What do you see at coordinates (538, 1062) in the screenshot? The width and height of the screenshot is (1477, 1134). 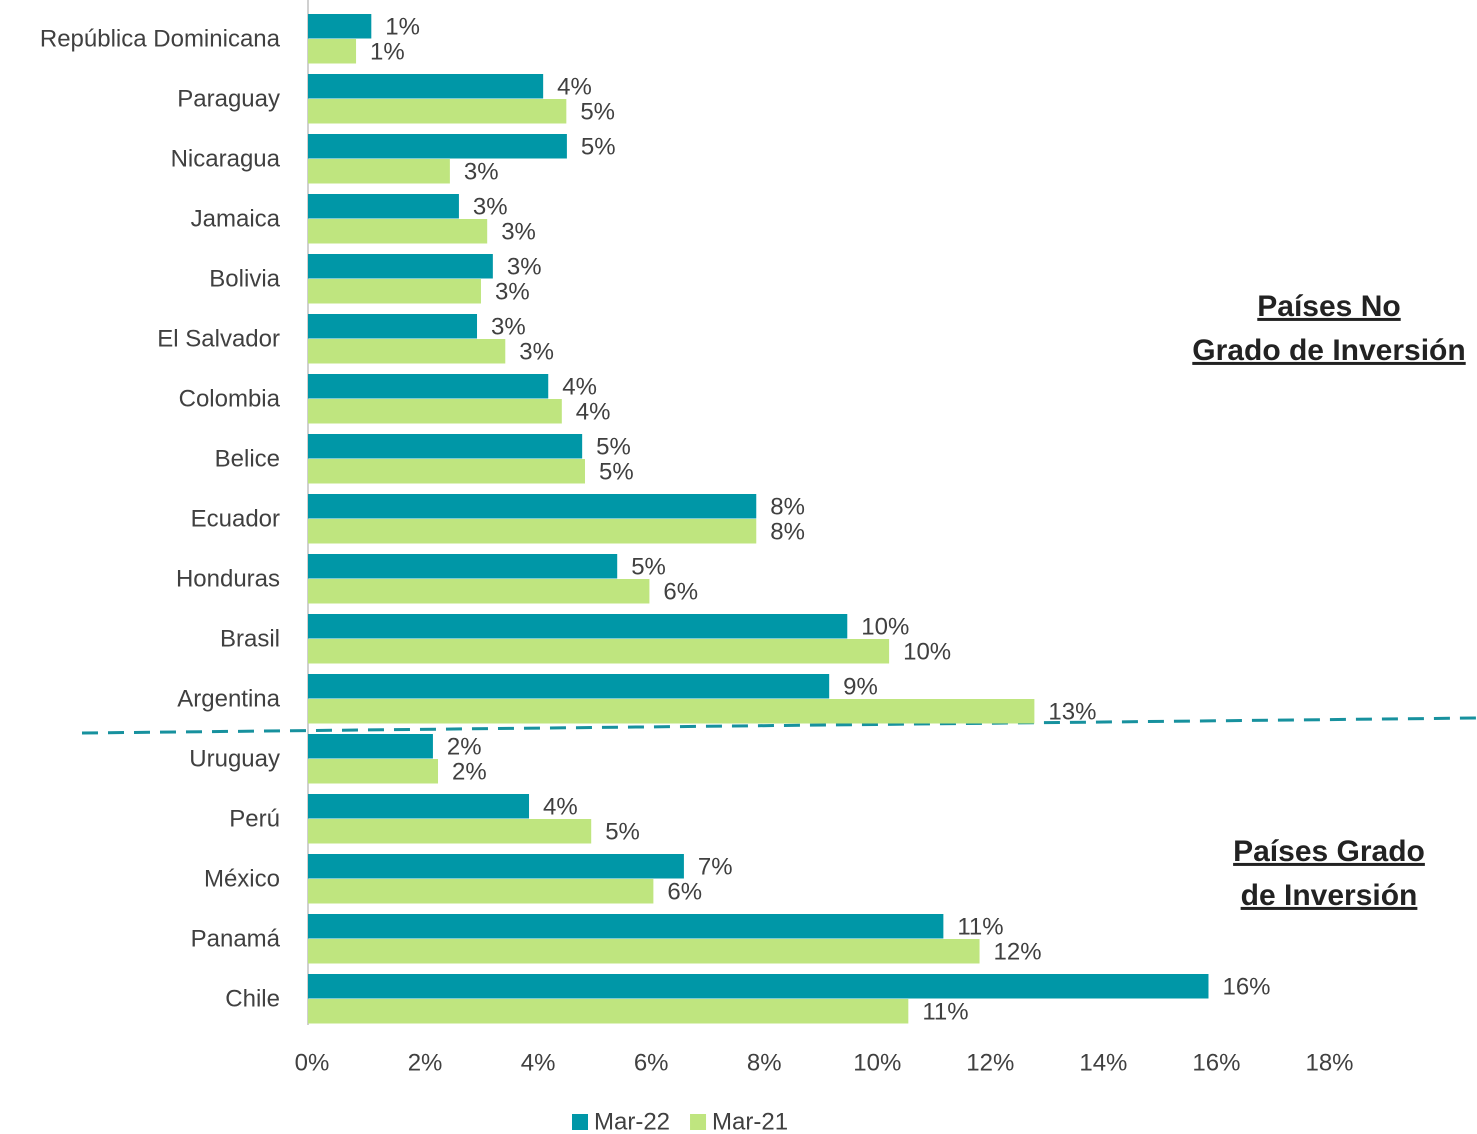 I see `x-tick-label: 4%` at bounding box center [538, 1062].